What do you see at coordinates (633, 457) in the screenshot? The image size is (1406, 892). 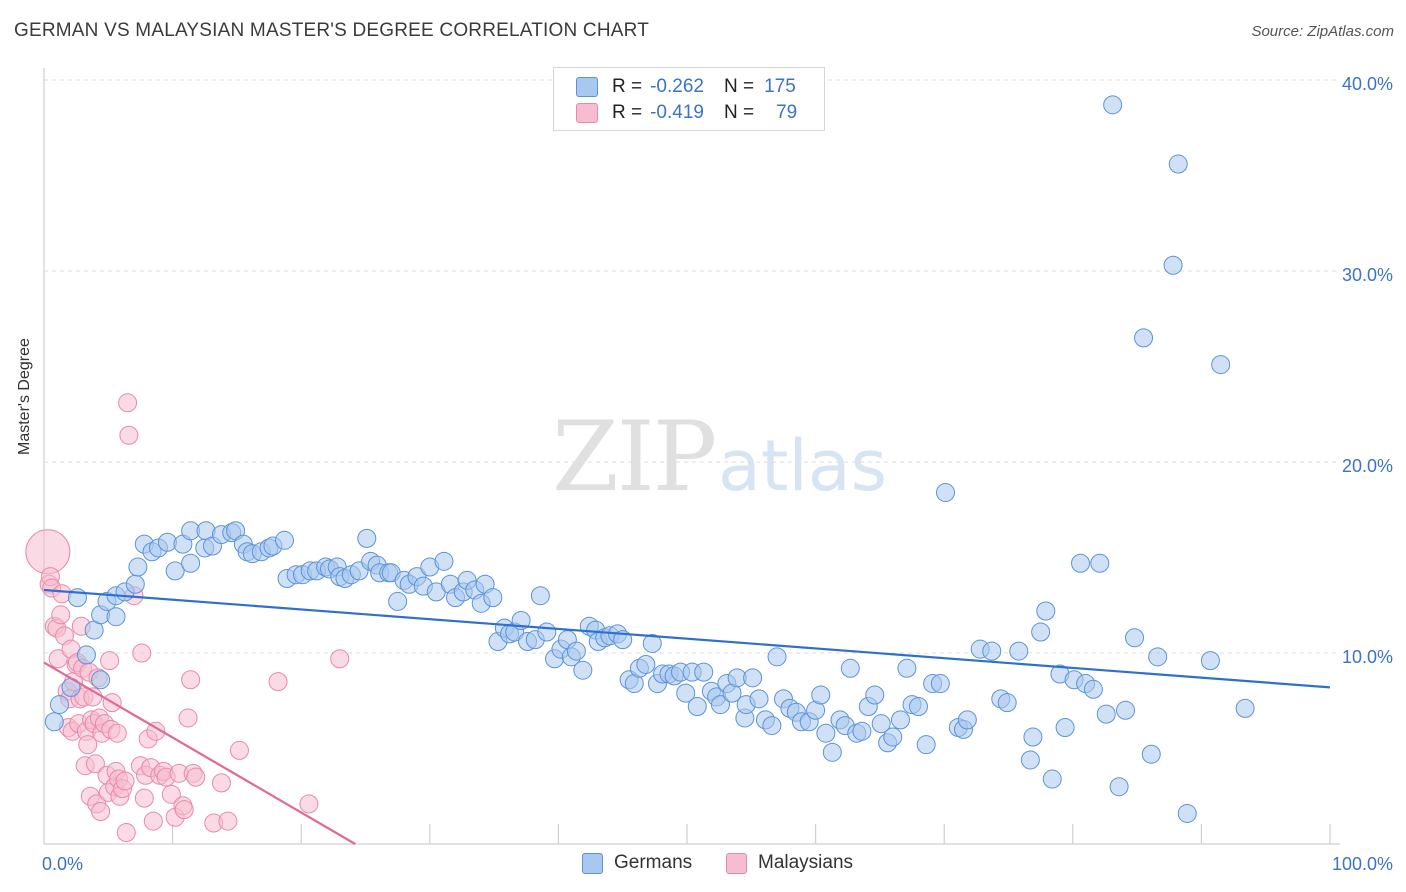 I see `watermark-zip: ZIP` at bounding box center [633, 457].